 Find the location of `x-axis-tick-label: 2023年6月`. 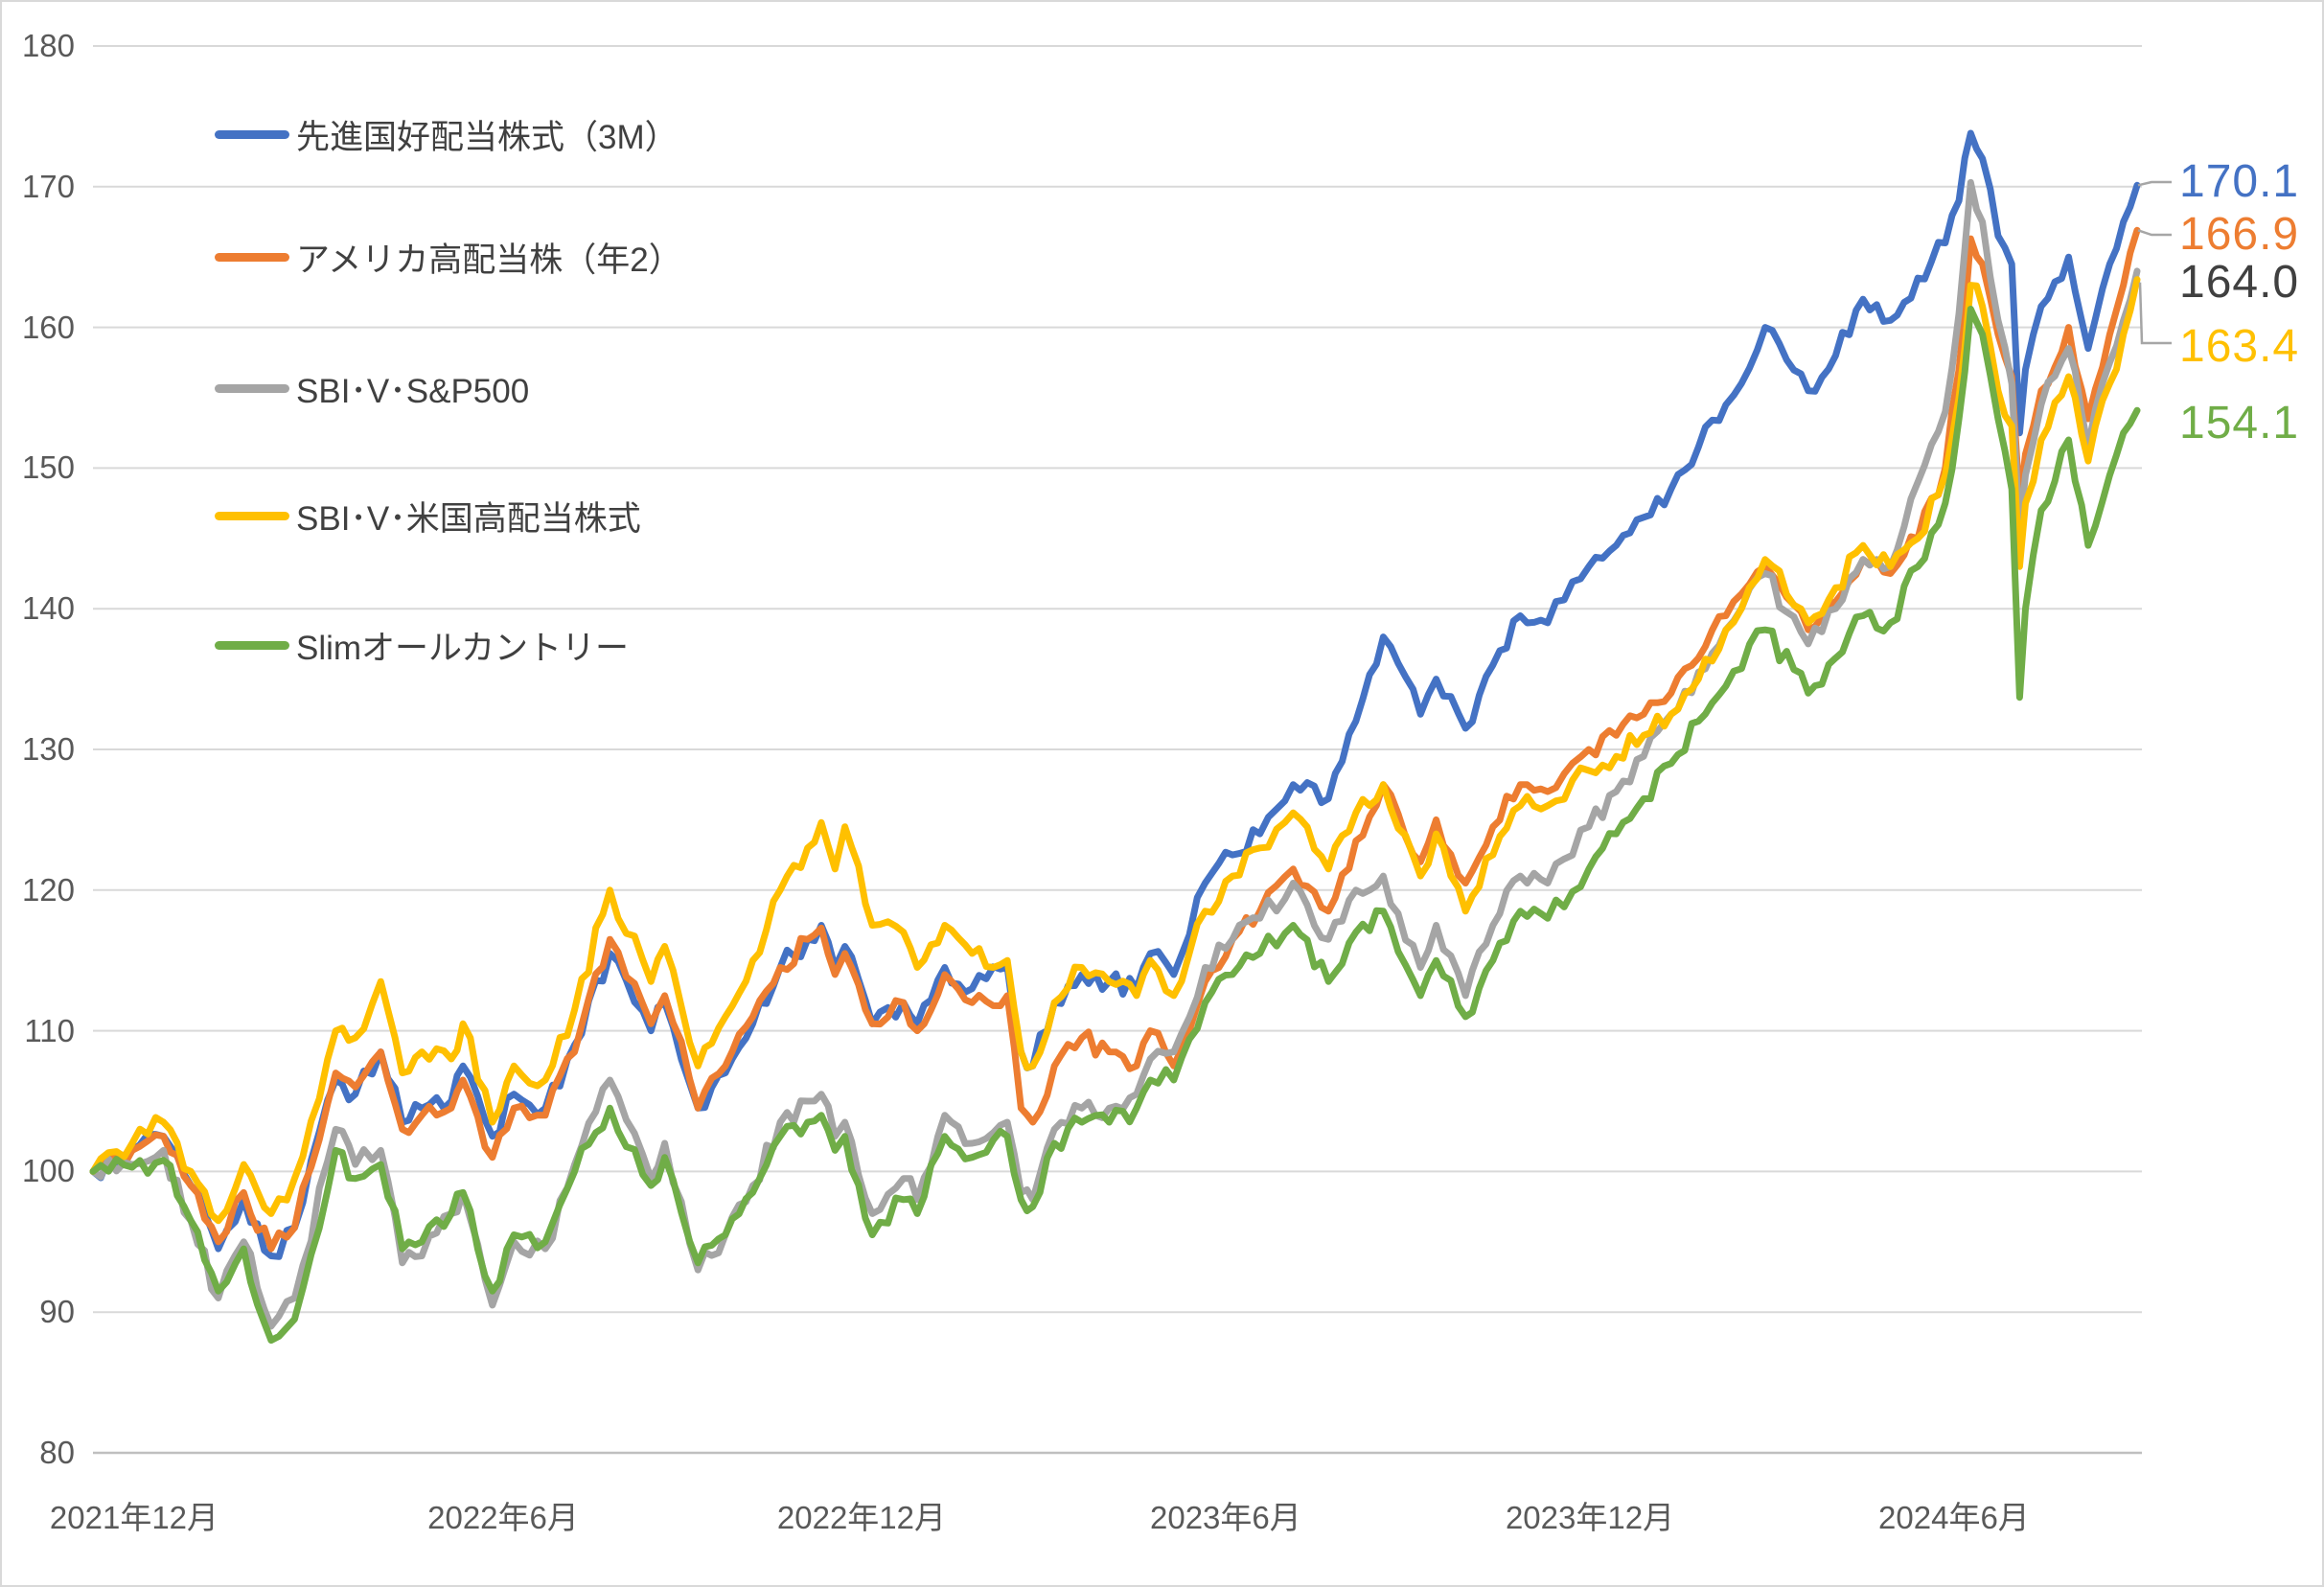

x-axis-tick-label: 2023年6月 is located at coordinates (1225, 1517).